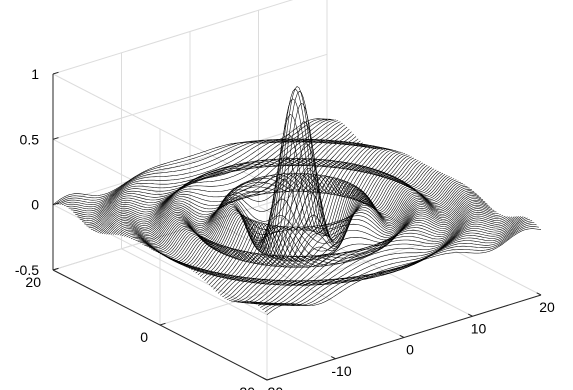  What do you see at coordinates (30, 139) in the screenshot?
I see `z-tick-label: 0.5` at bounding box center [30, 139].